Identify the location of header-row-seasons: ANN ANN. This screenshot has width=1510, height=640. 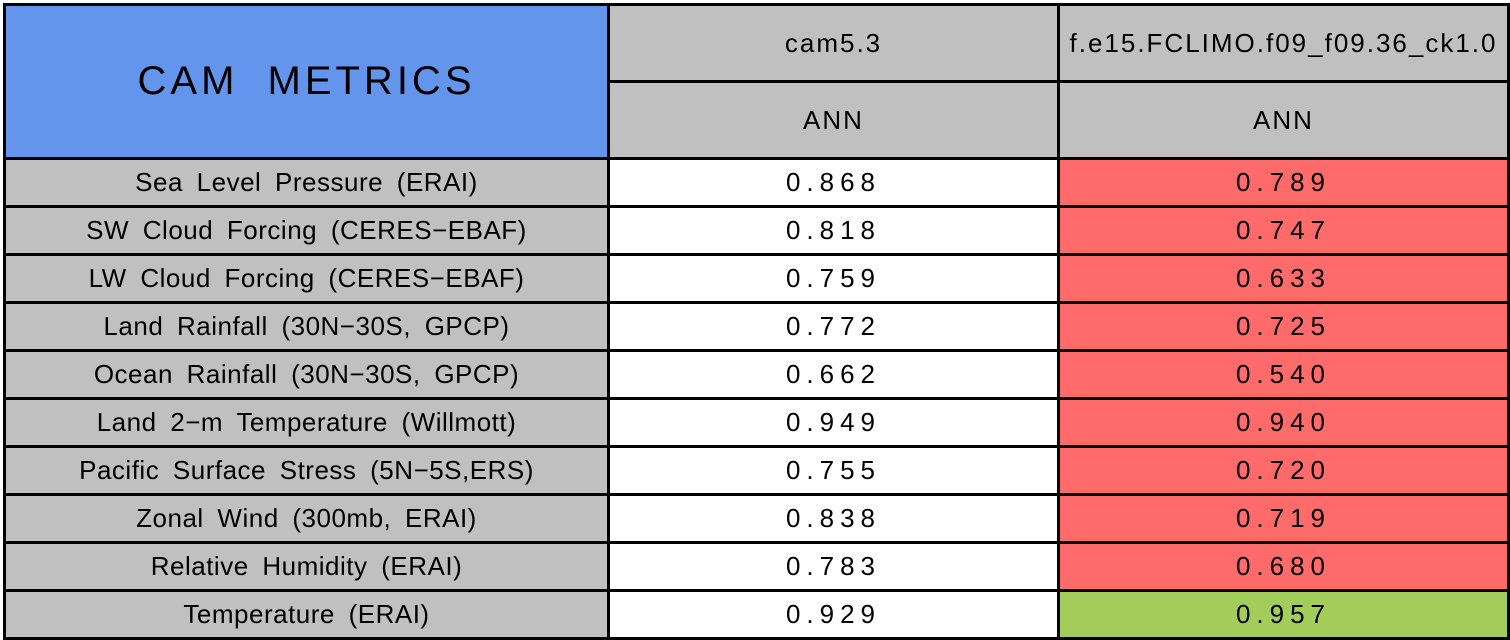
(757, 120).